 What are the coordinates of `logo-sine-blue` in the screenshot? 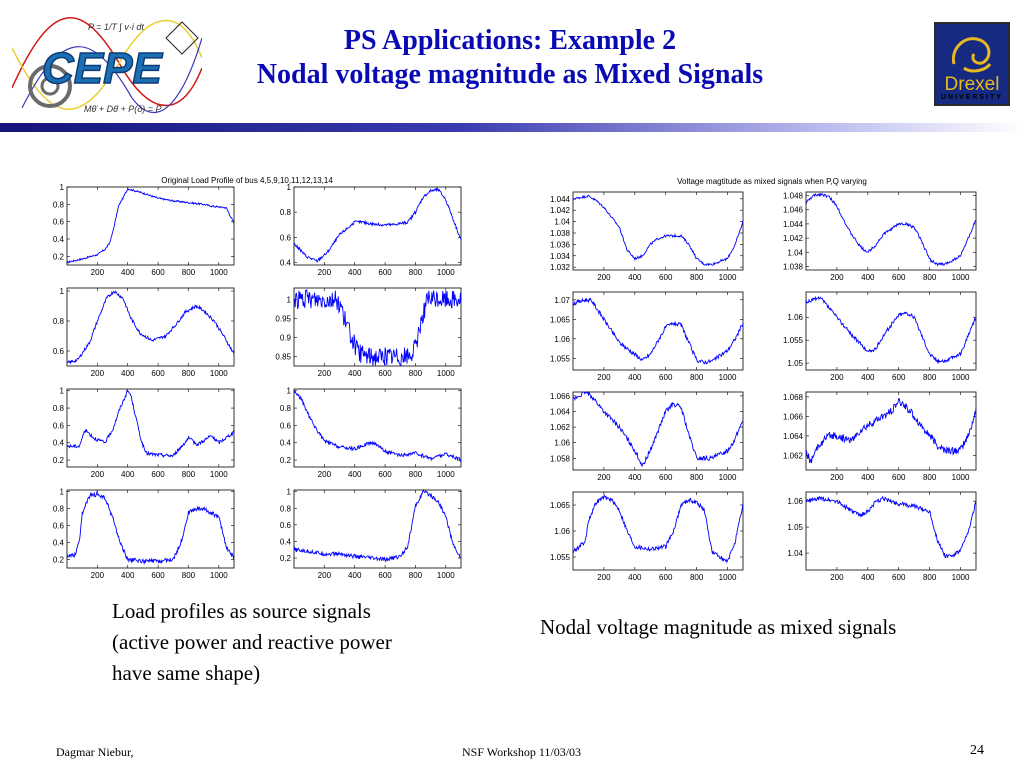 It's located at (112, 75).